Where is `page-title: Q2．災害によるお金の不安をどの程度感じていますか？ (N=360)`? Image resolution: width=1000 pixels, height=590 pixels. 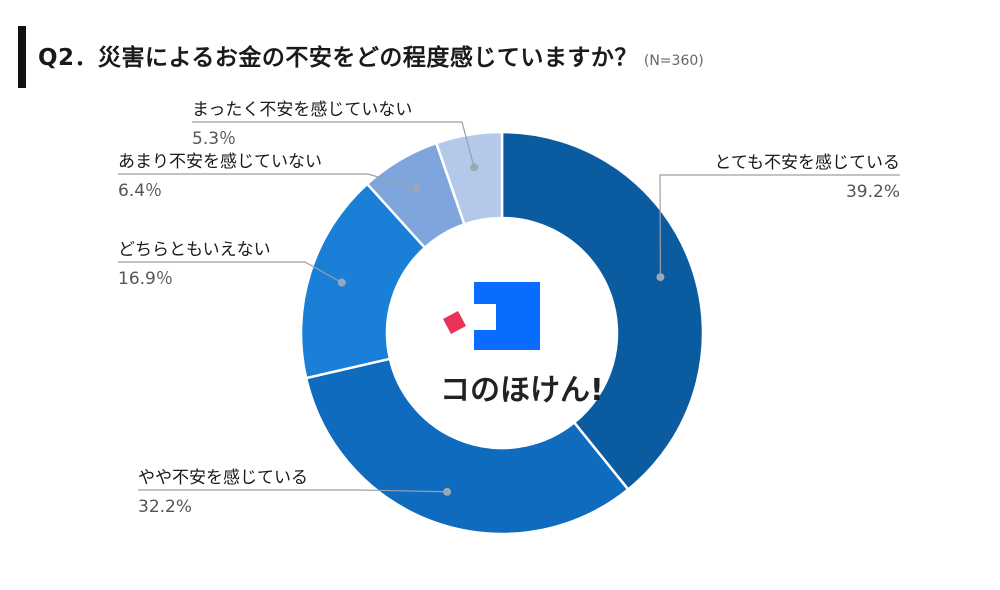
page-title: Q2．災害によるお金の不安をどの程度感じていますか？ (N=360) is located at coordinates (371, 55).